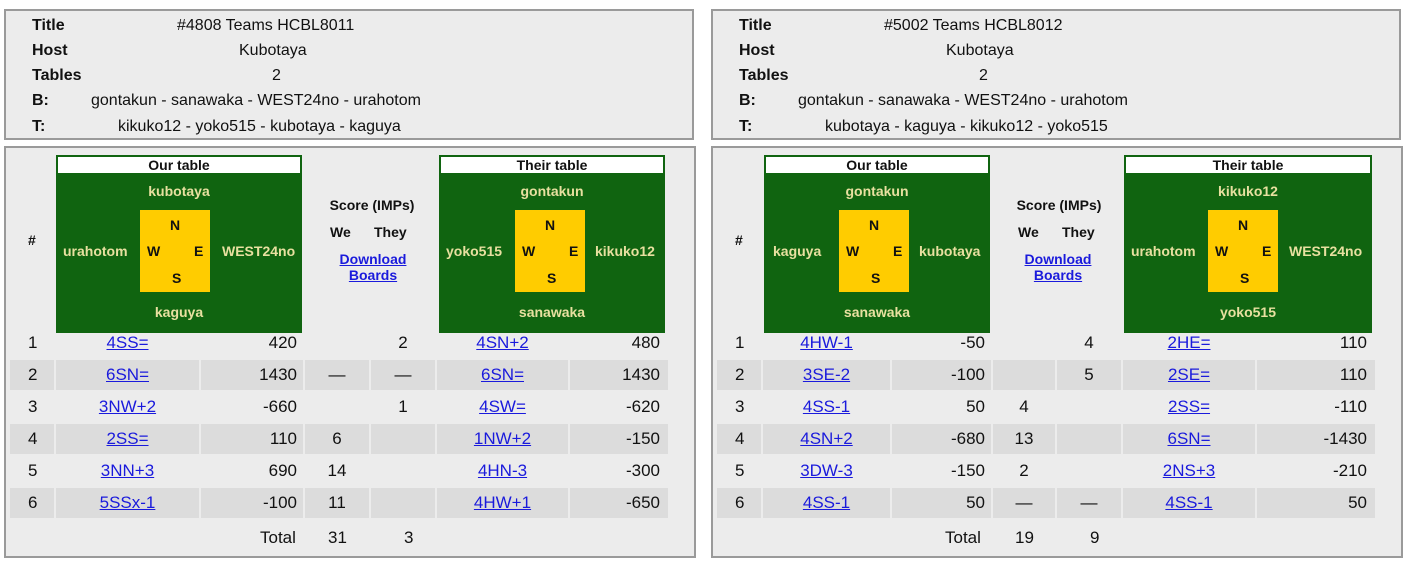 The width and height of the screenshot is (1408, 565). What do you see at coordinates (282, 342) in the screenshot?
I see `our-score: 420` at bounding box center [282, 342].